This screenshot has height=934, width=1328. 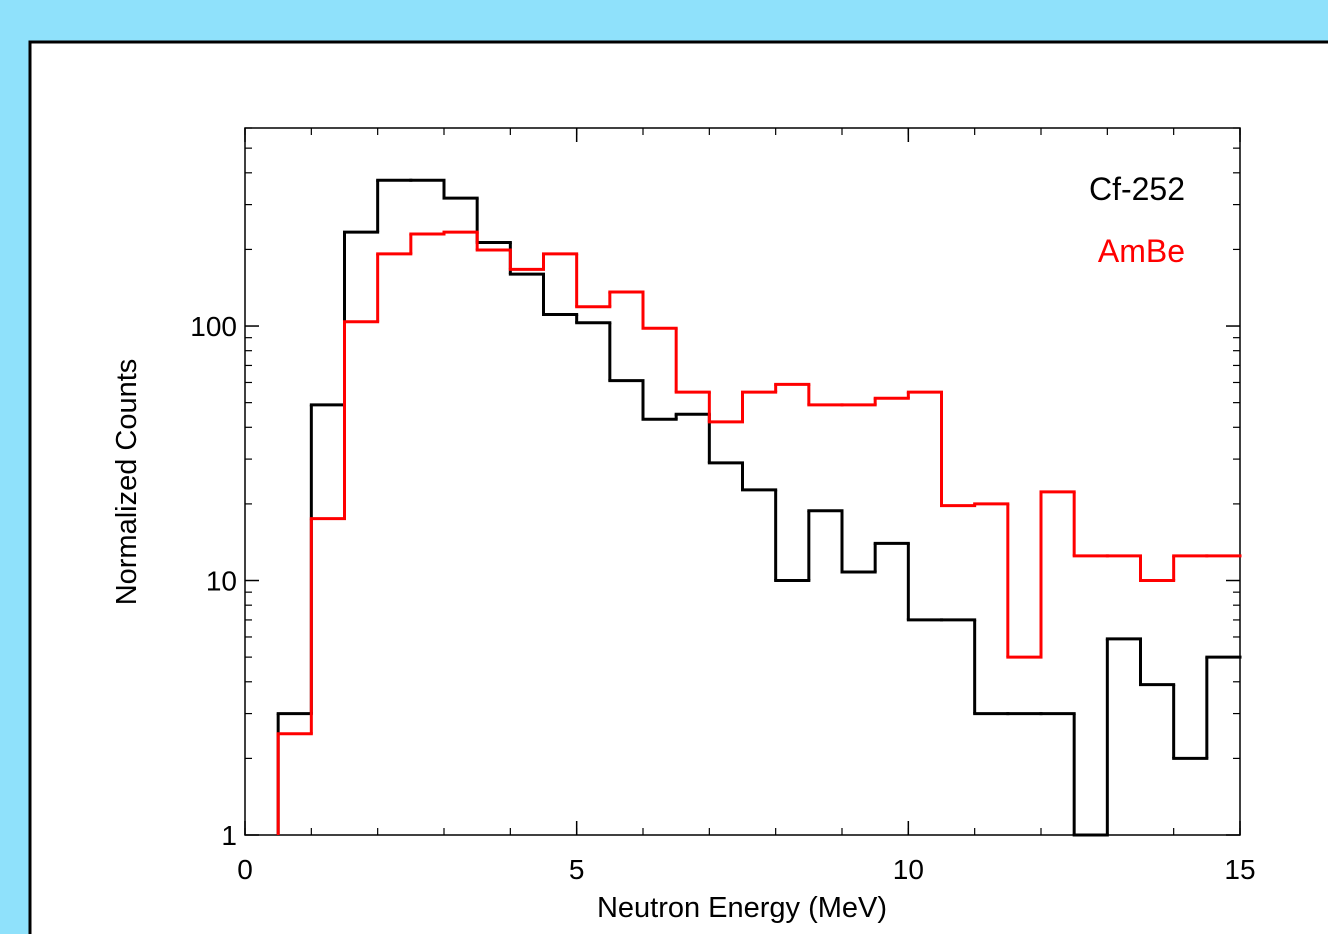 I want to click on y-axis-label: Normalized Counts, so click(x=127, y=482).